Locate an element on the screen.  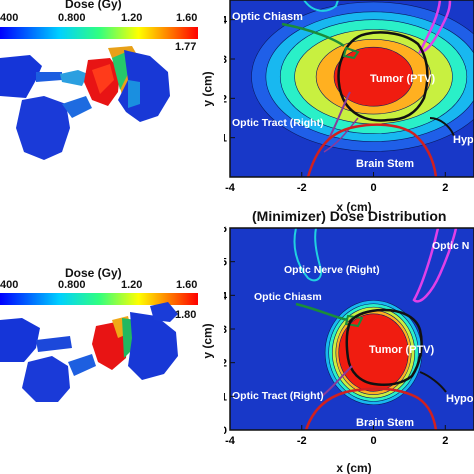
colorbar-max-label: 1.77 is located at coordinates (186, 47).